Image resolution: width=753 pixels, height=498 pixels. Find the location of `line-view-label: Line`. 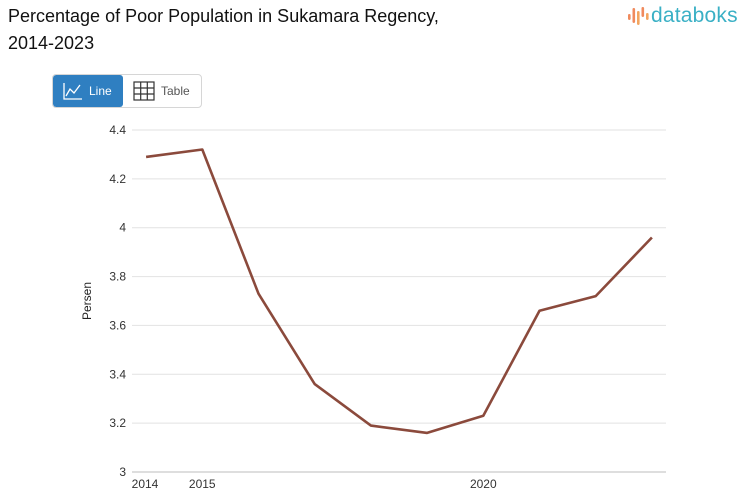

line-view-label: Line is located at coordinates (100, 91).